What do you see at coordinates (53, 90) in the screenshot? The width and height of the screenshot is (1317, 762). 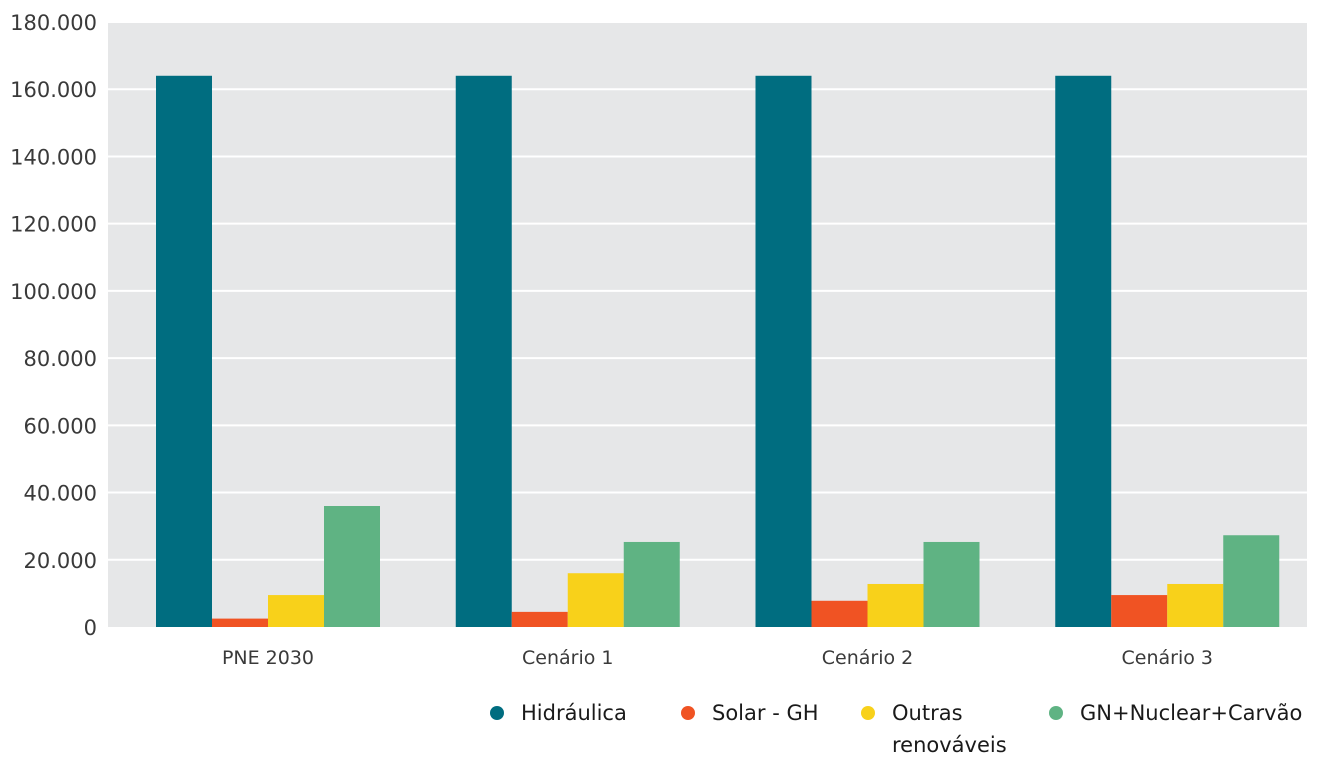 I see `y-tick-label: 160.000` at bounding box center [53, 90].